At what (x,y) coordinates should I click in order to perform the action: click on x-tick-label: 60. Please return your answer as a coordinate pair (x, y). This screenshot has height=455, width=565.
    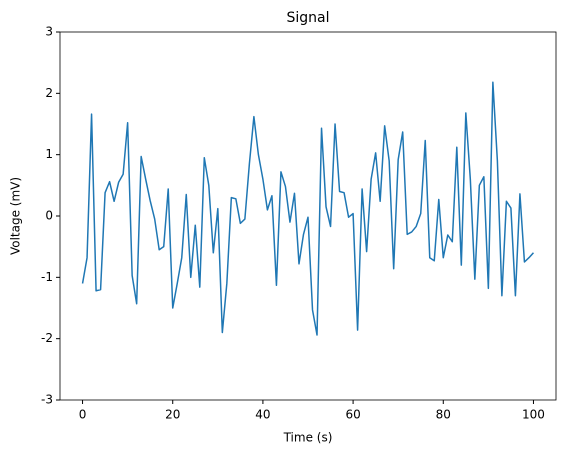
    Looking at the image, I should click on (352, 415).